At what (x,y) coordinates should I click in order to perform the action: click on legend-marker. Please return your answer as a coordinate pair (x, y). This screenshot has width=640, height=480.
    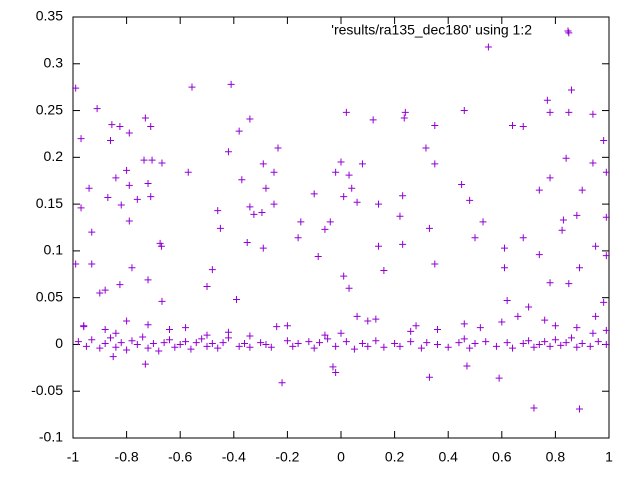
    Looking at the image, I should click on (568, 31).